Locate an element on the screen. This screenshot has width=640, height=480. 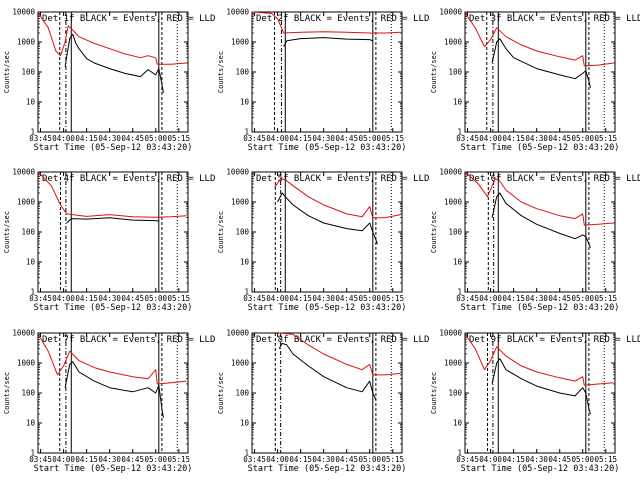
chart-title: Det 6f BLACK = Events, RED = LLD is located at coordinates (554, 179).